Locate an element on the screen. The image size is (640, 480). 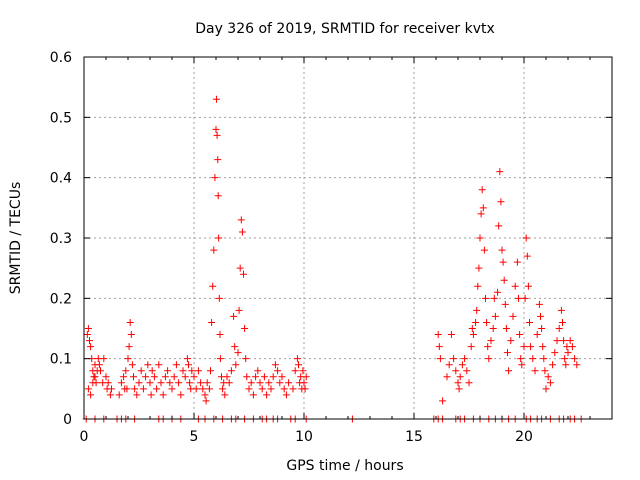
y-tick-label: 0.4 is located at coordinates (61, 179).